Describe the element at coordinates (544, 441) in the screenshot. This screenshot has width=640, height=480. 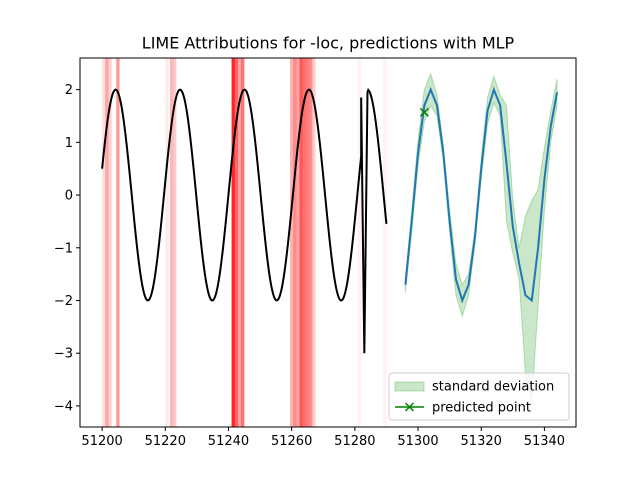
I see `x-tick-label: 51340` at that location.